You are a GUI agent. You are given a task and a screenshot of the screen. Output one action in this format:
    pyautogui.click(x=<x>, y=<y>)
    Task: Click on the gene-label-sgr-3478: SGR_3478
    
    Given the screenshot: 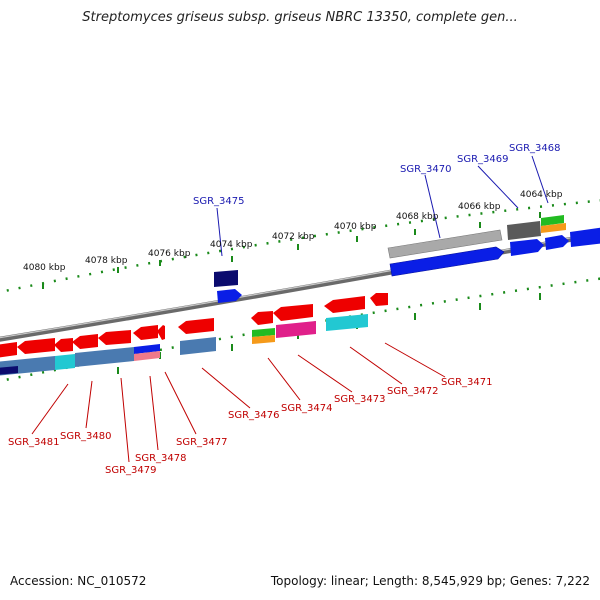 What is the action you would take?
    pyautogui.click(x=161, y=458)
    